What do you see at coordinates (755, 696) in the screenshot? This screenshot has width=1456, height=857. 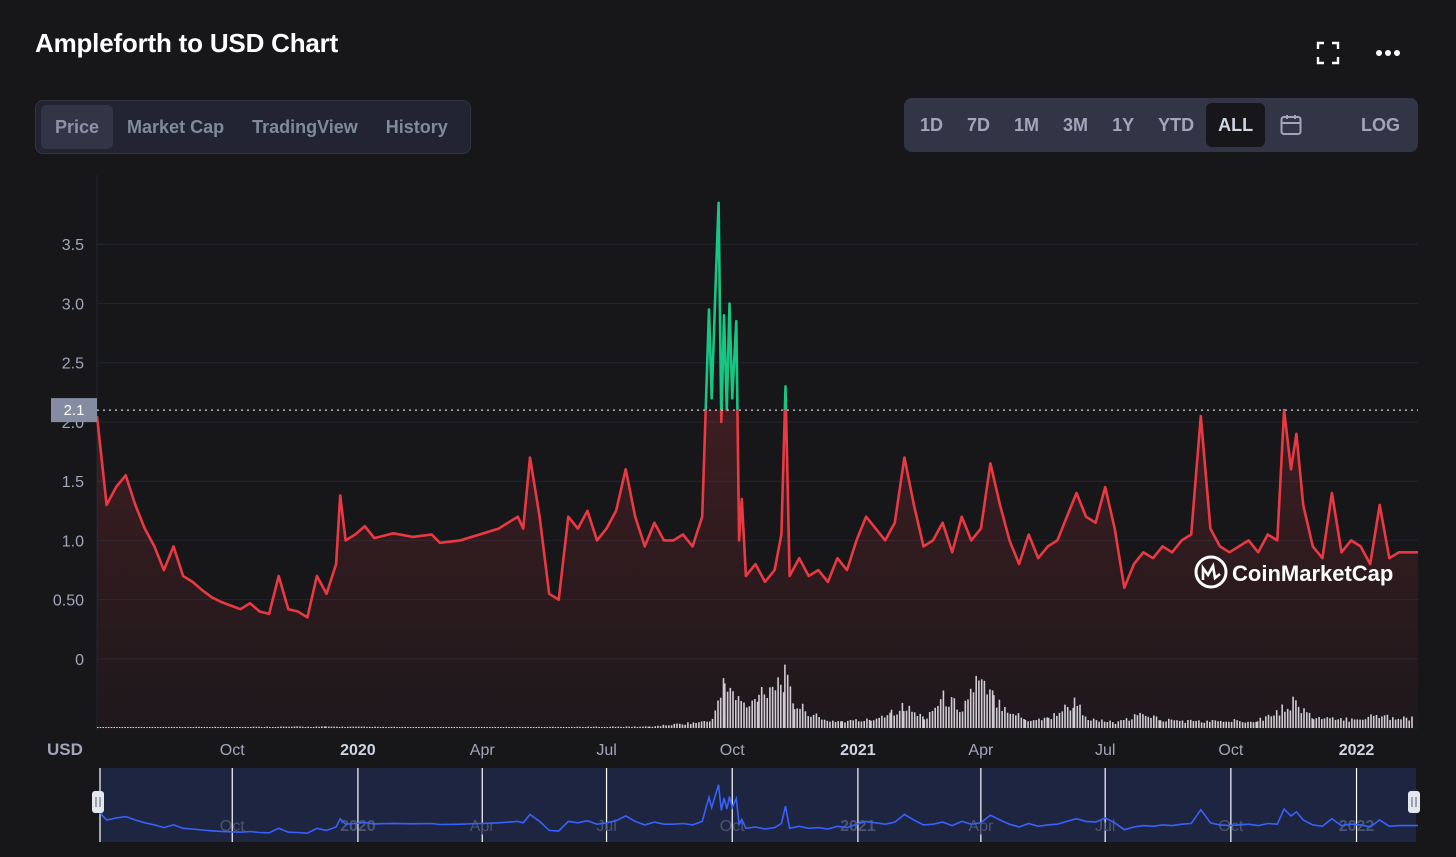 I see `volume-bars` at bounding box center [755, 696].